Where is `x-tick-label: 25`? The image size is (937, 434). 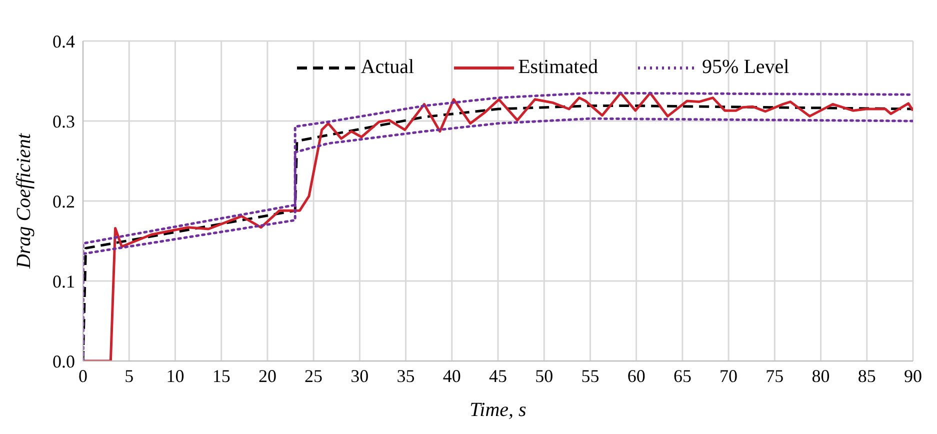
x-tick-label: 25 is located at coordinates (313, 376).